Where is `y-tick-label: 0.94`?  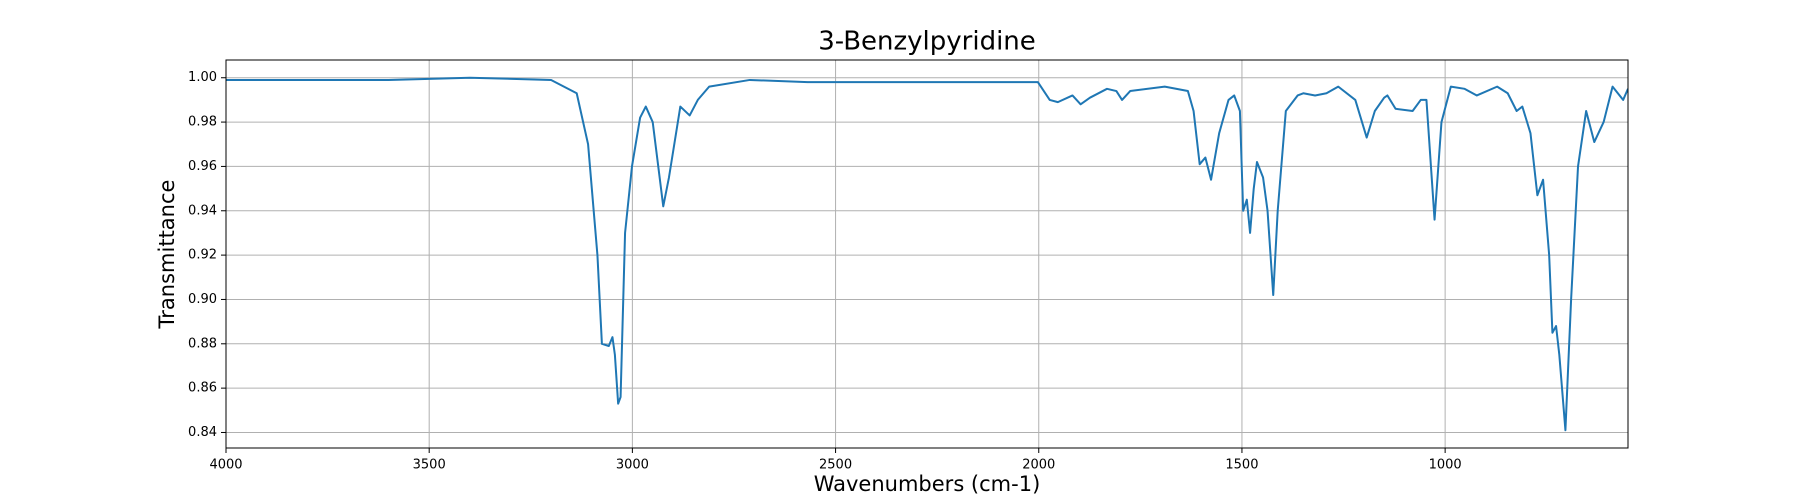
y-tick-label: 0.94 is located at coordinates (202, 210).